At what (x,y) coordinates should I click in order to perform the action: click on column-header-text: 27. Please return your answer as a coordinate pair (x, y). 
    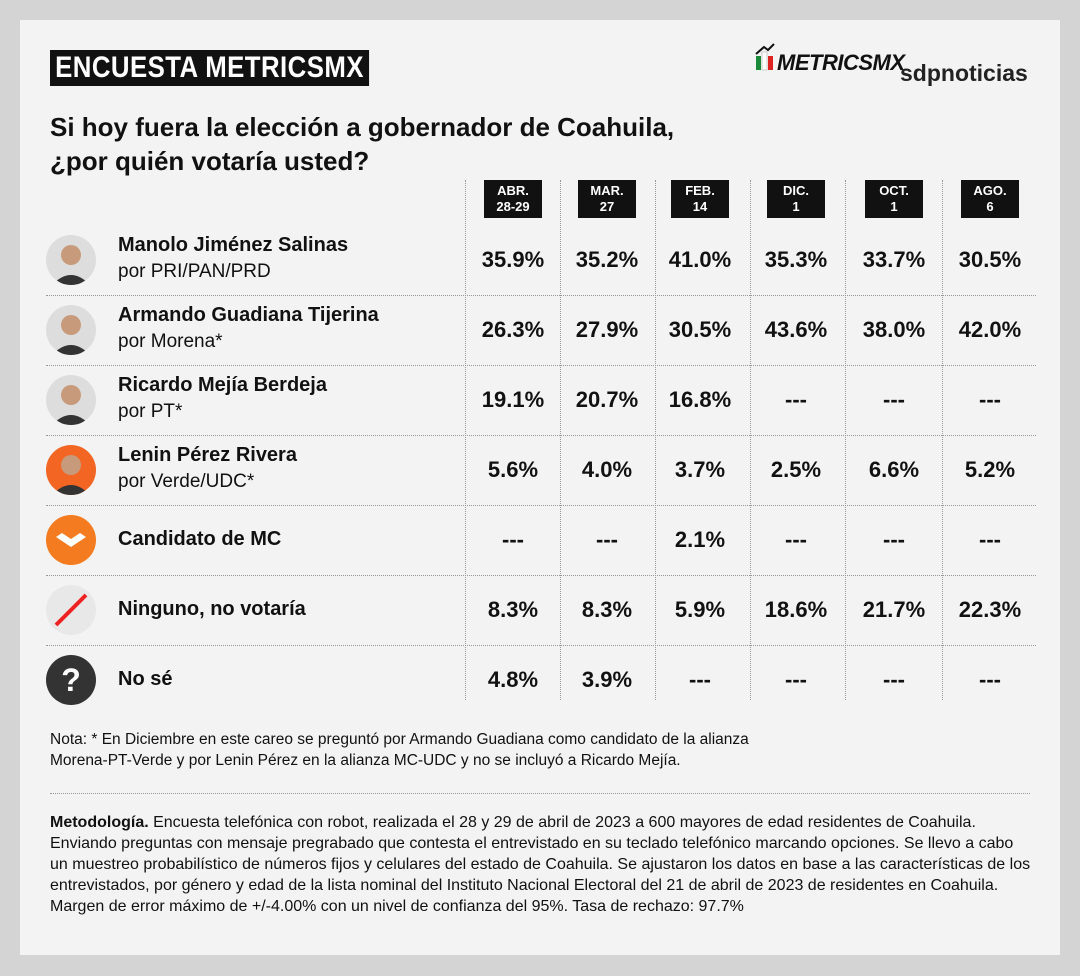
    Looking at the image, I should click on (607, 206).